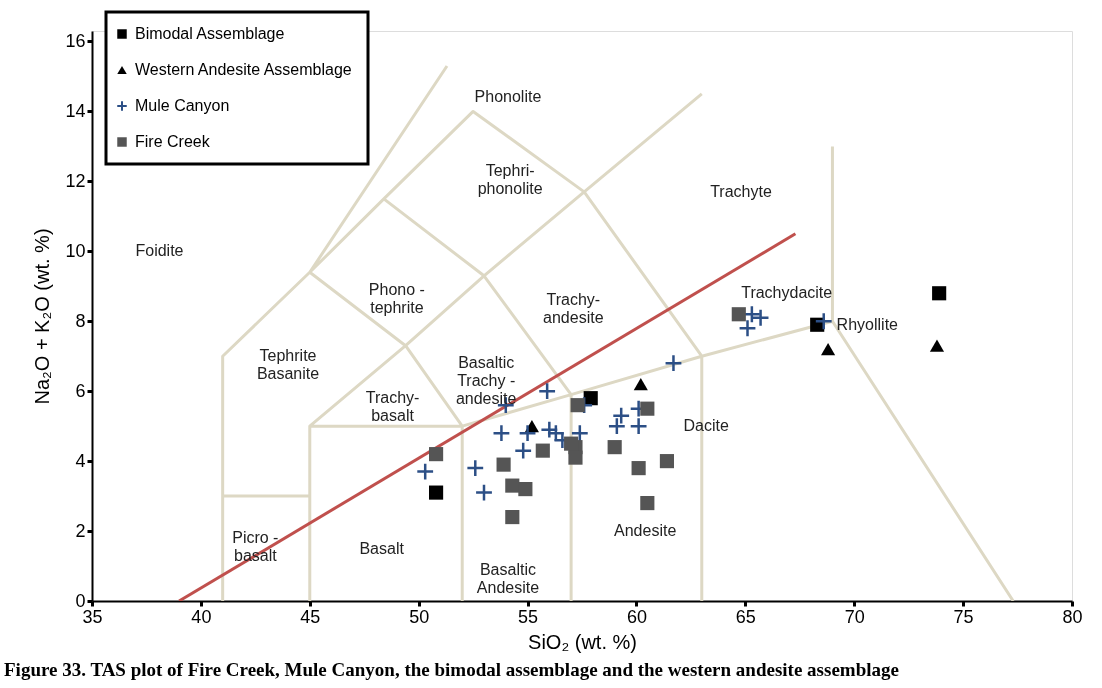 The image size is (1102, 688). I want to click on annotation: Rhyollite, so click(867, 324).